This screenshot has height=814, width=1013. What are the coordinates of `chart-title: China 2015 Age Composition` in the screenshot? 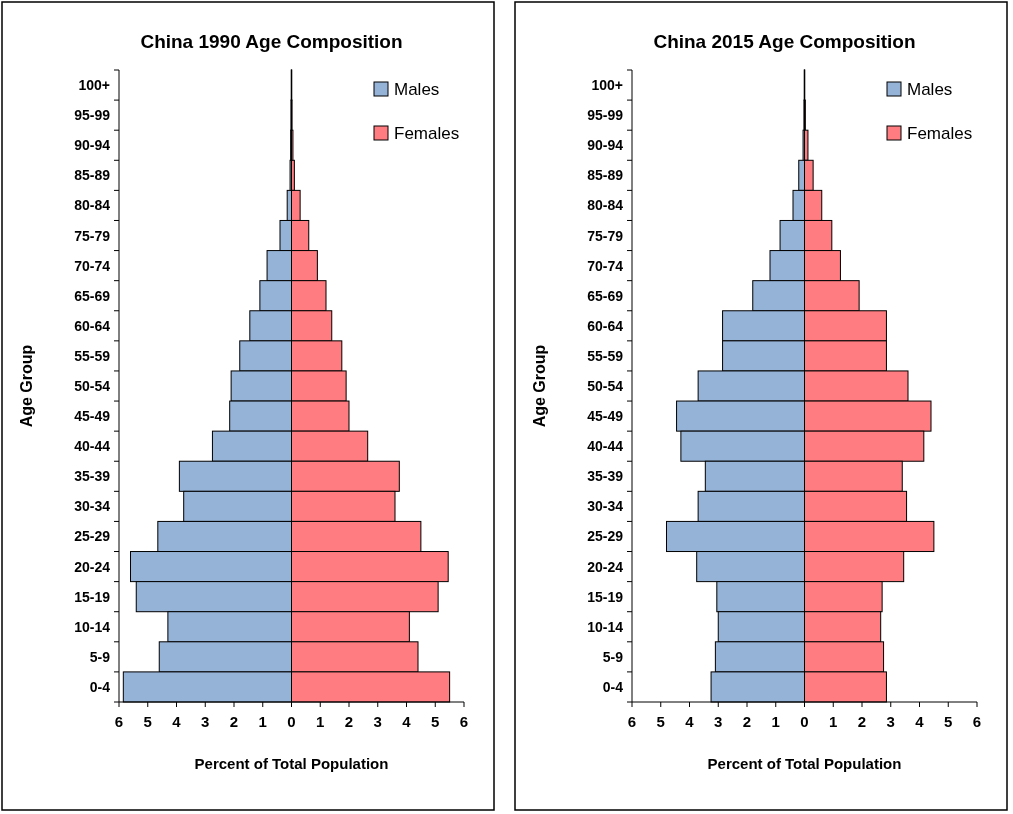 It's located at (784, 41).